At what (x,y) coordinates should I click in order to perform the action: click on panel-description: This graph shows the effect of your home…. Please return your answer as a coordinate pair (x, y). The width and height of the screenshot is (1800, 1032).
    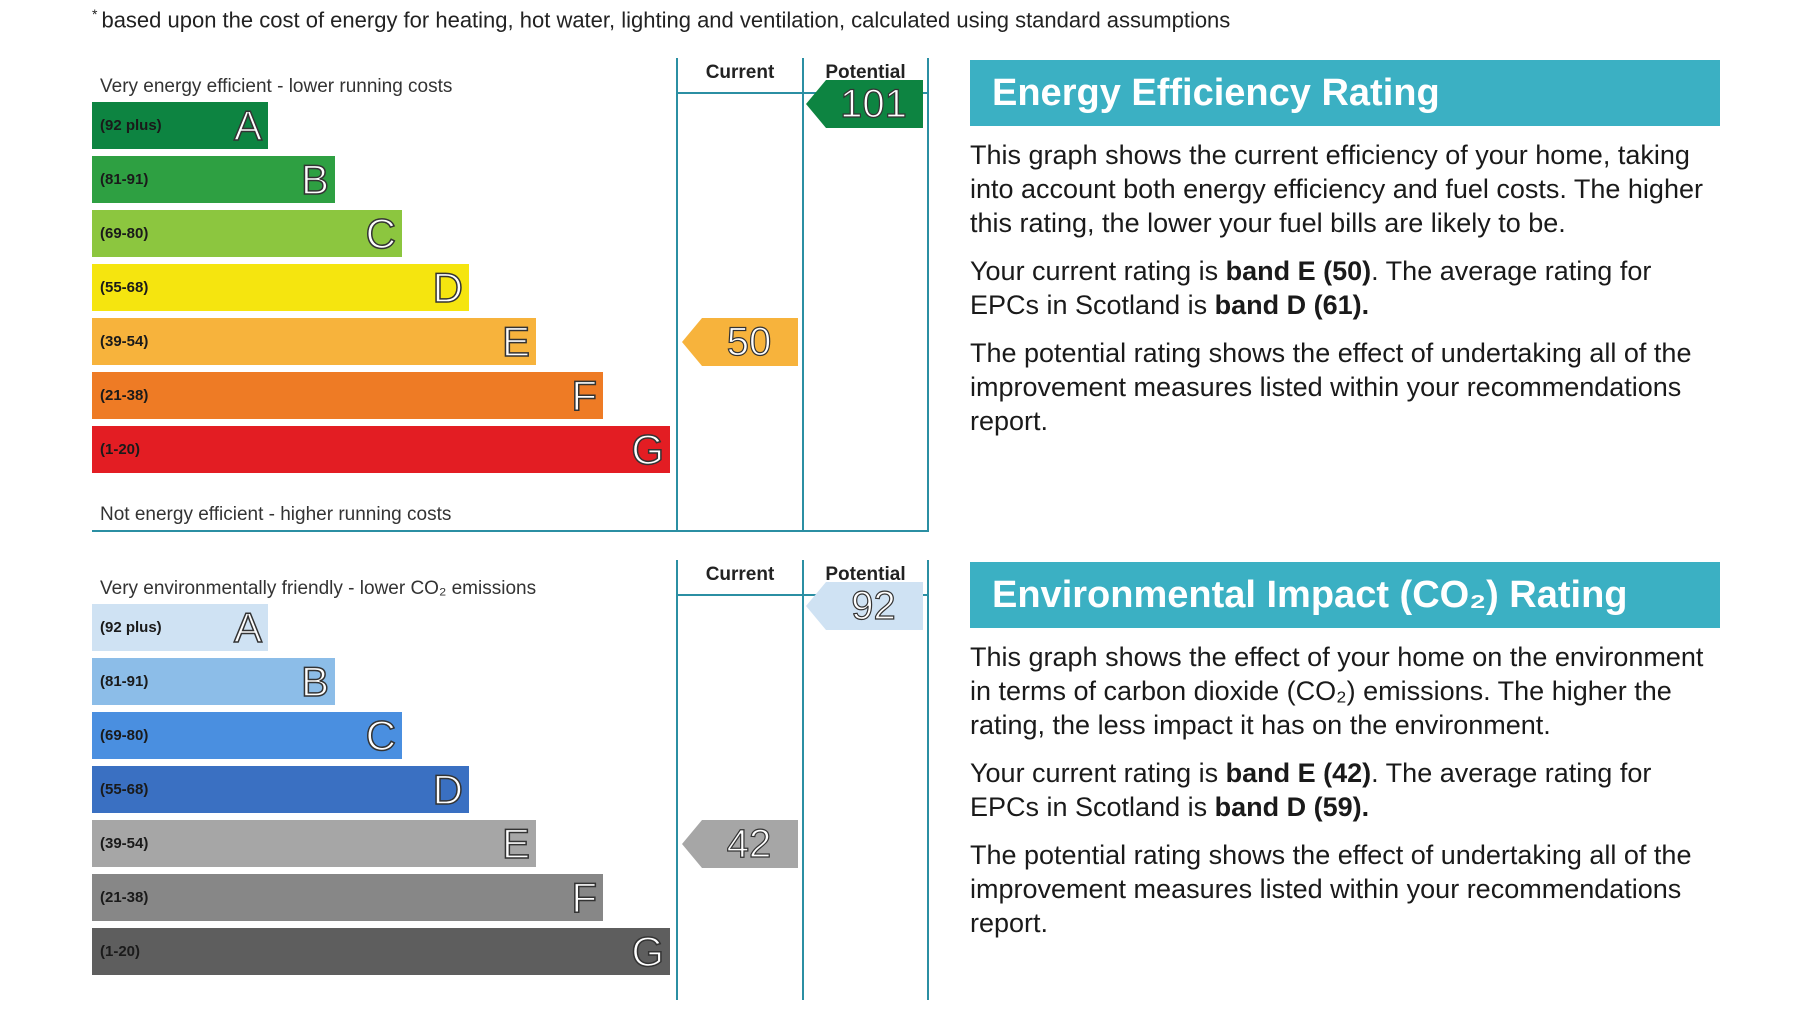
    Looking at the image, I should click on (1337, 691).